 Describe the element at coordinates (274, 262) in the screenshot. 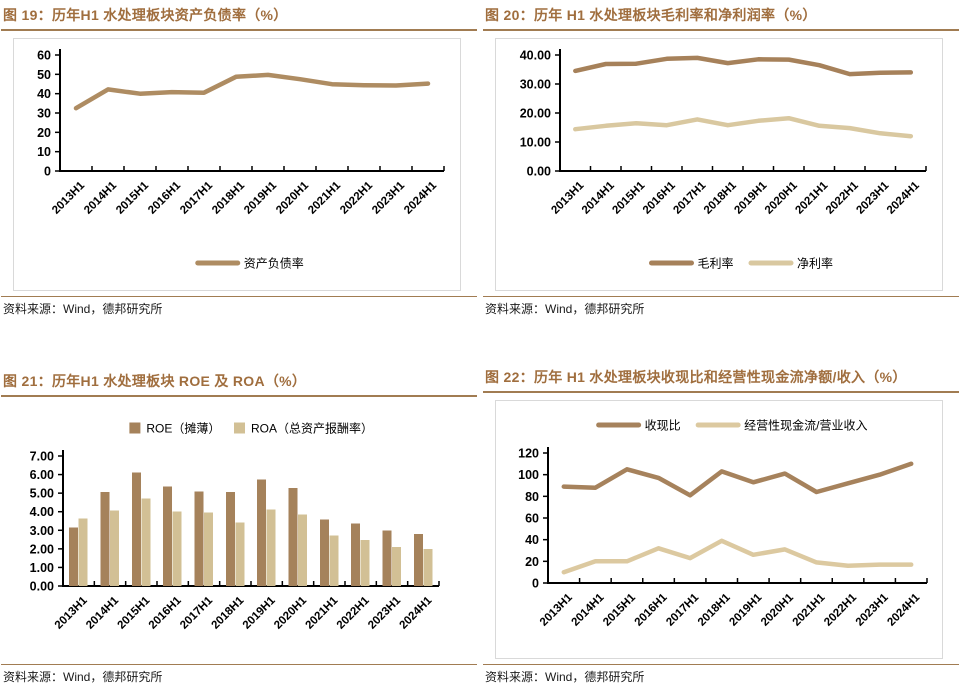

I see `legend-label-0: 资产负债率` at that location.